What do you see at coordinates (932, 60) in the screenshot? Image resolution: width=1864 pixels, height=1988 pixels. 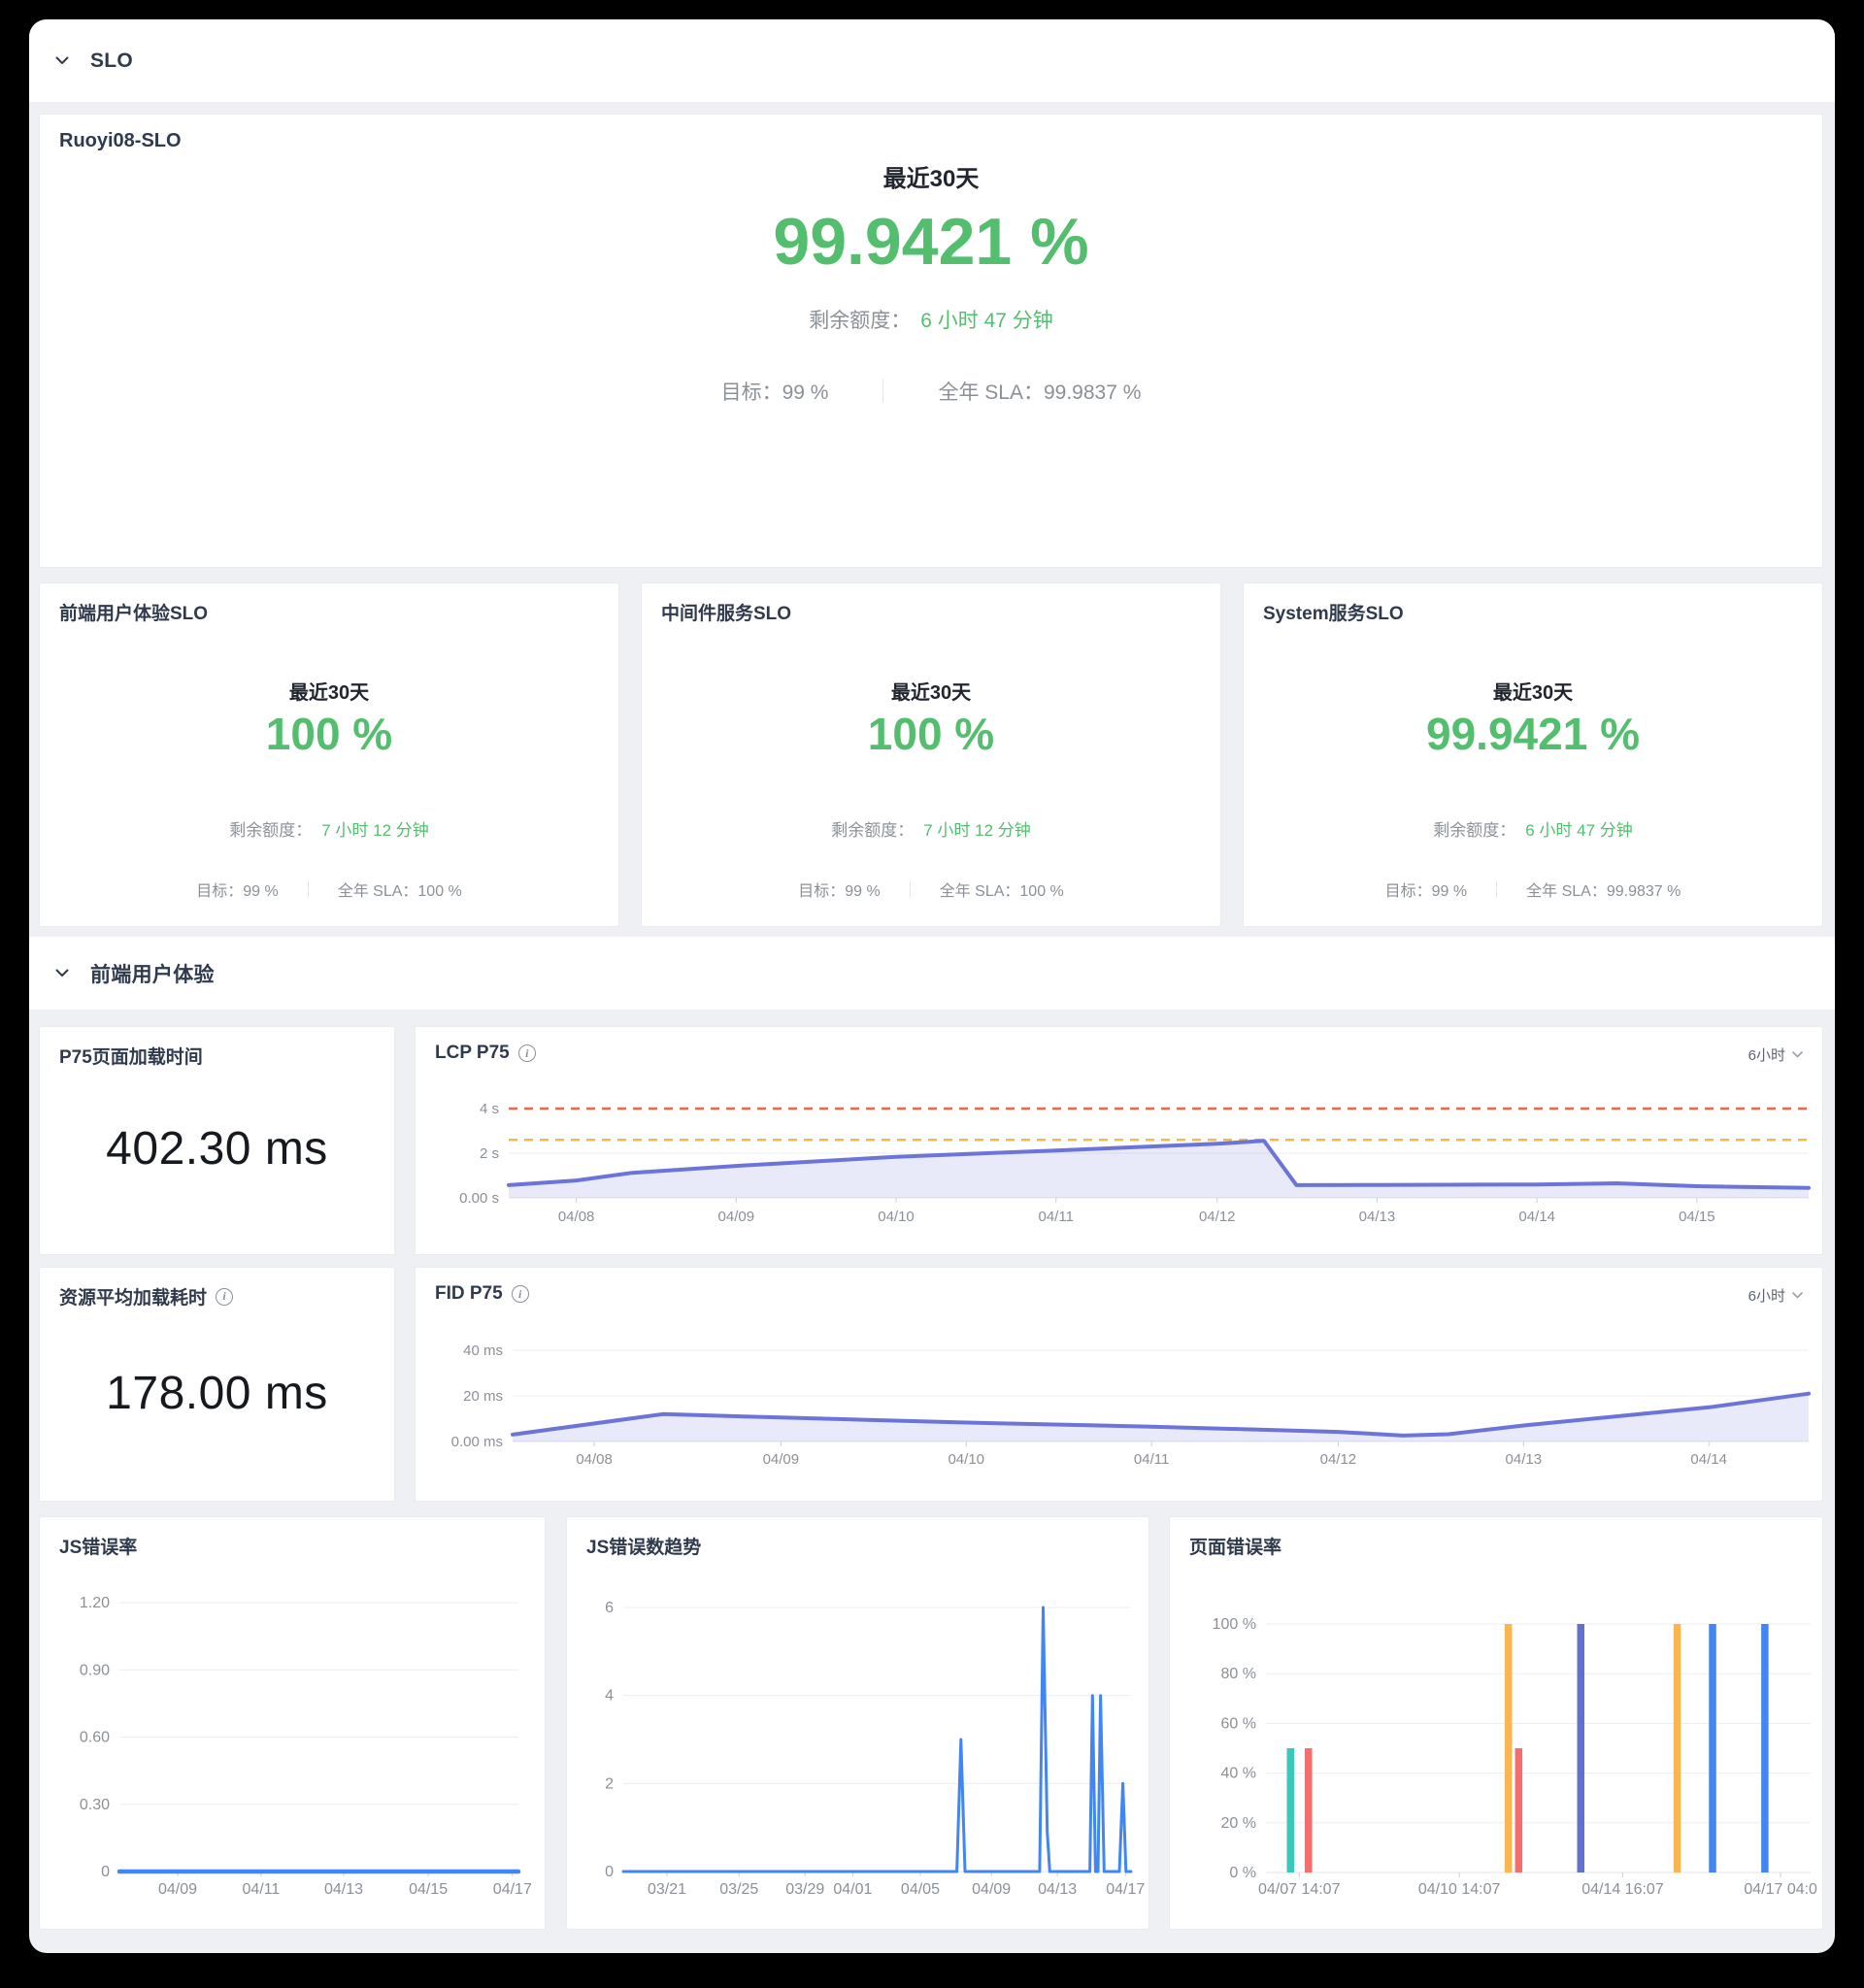 I see `slo-section-header: SLO` at bounding box center [932, 60].